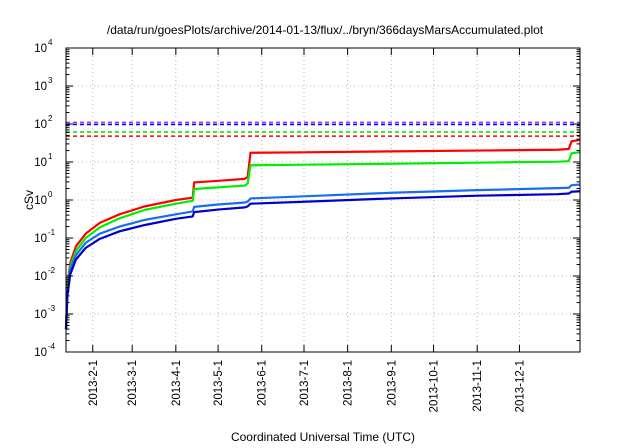 Image resolution: width=640 pixels, height=448 pixels. I want to click on y-tick-exponent: 4, so click(50, 42).